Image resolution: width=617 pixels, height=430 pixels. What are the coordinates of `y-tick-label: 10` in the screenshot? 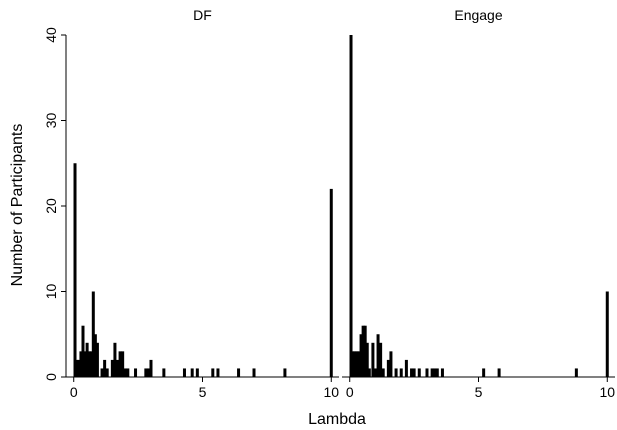 It's located at (51, 292).